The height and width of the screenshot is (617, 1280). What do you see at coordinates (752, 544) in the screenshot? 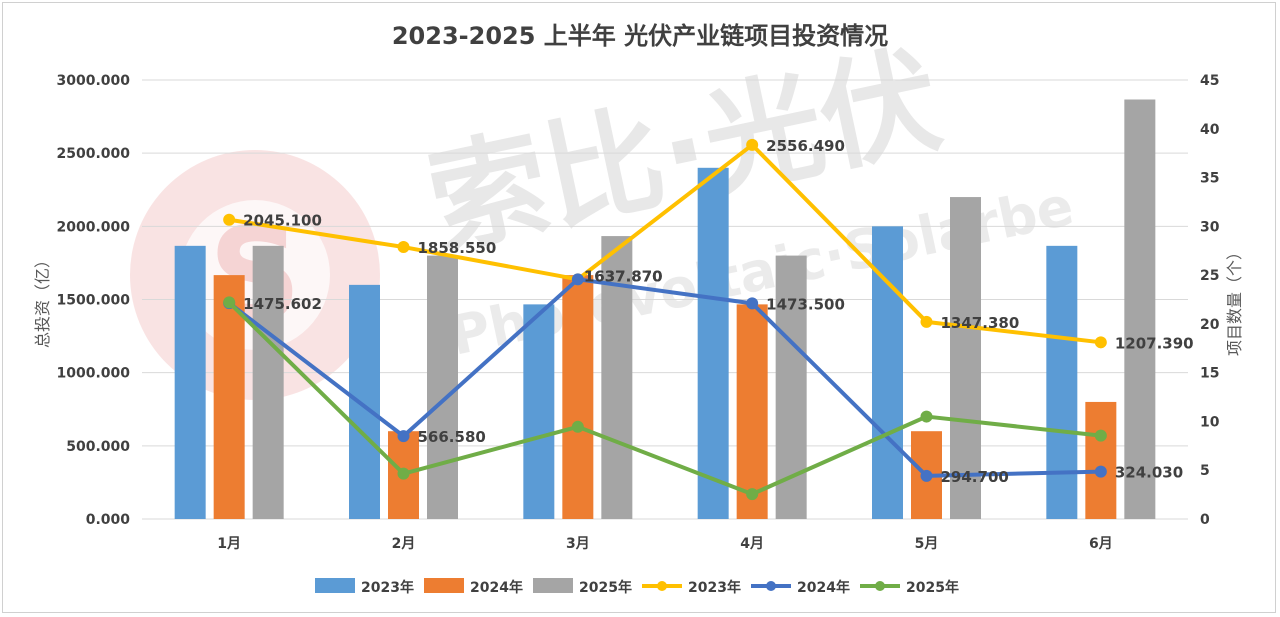
I see `x-tick-label: 4月` at bounding box center [752, 544].